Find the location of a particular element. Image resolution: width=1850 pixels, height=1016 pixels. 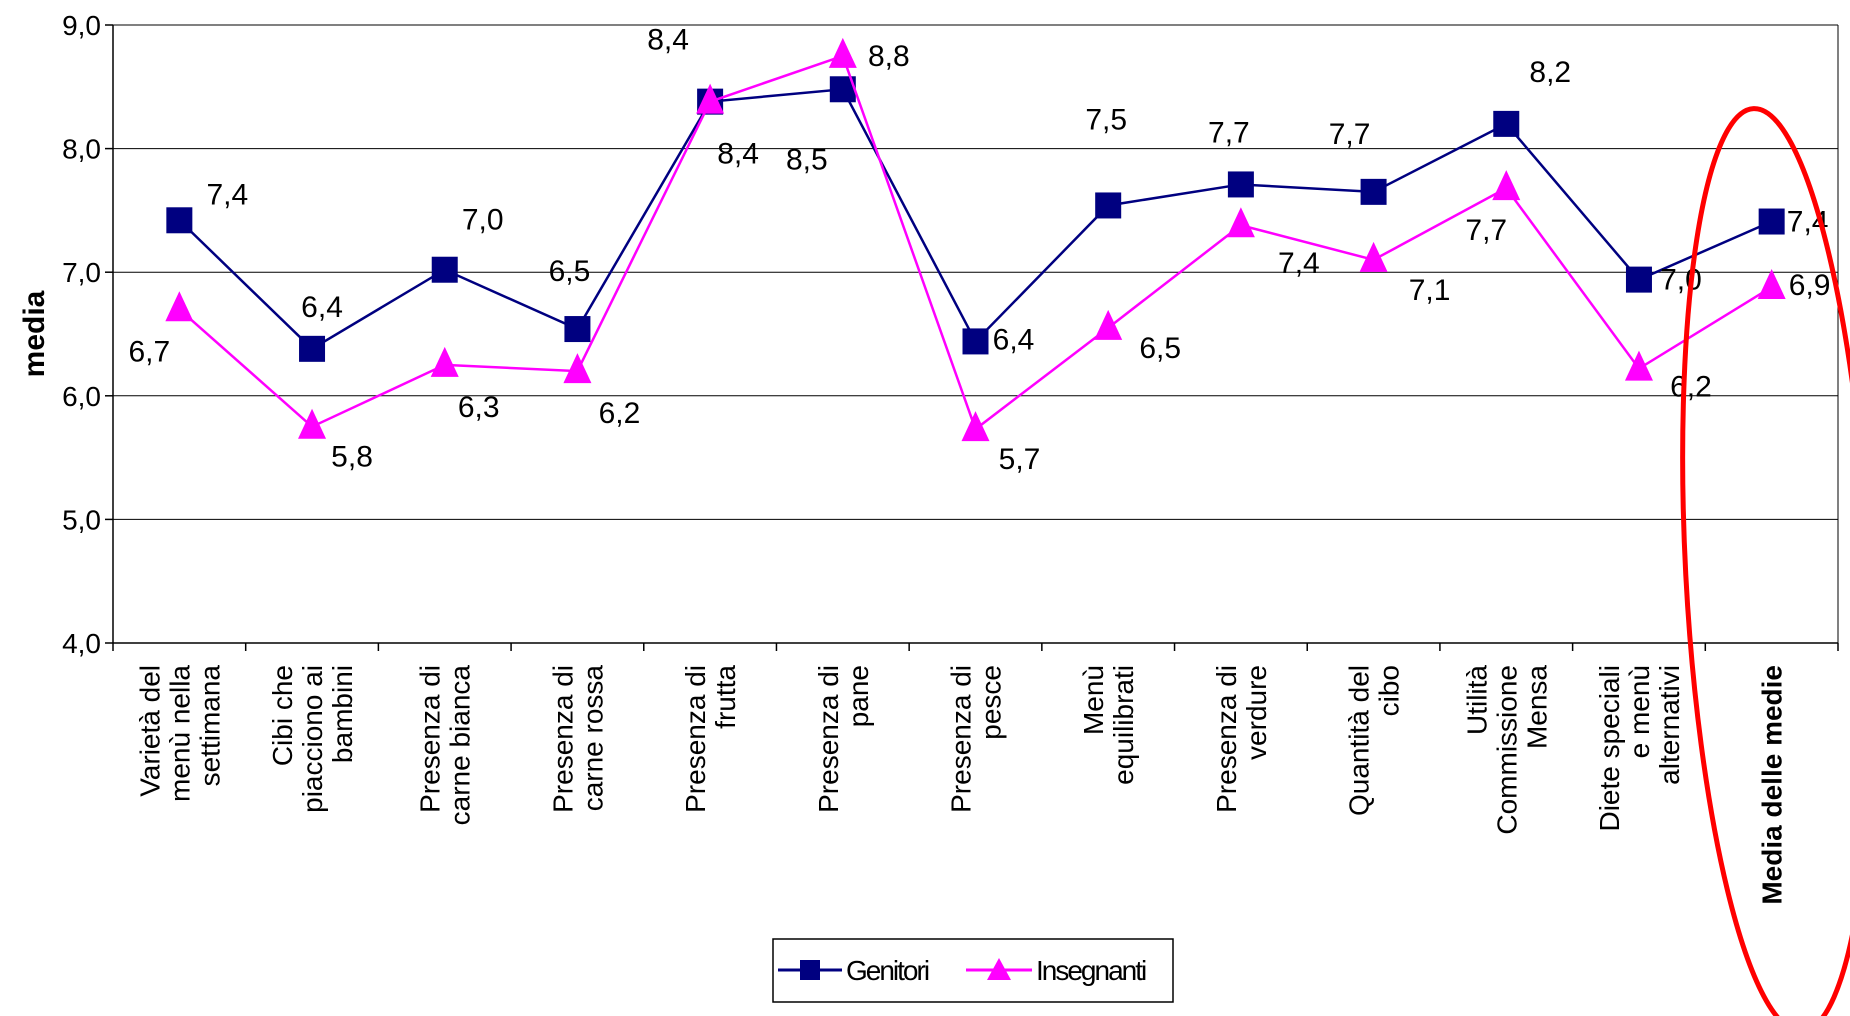

category-label: bambini is located at coordinates (342, 714).